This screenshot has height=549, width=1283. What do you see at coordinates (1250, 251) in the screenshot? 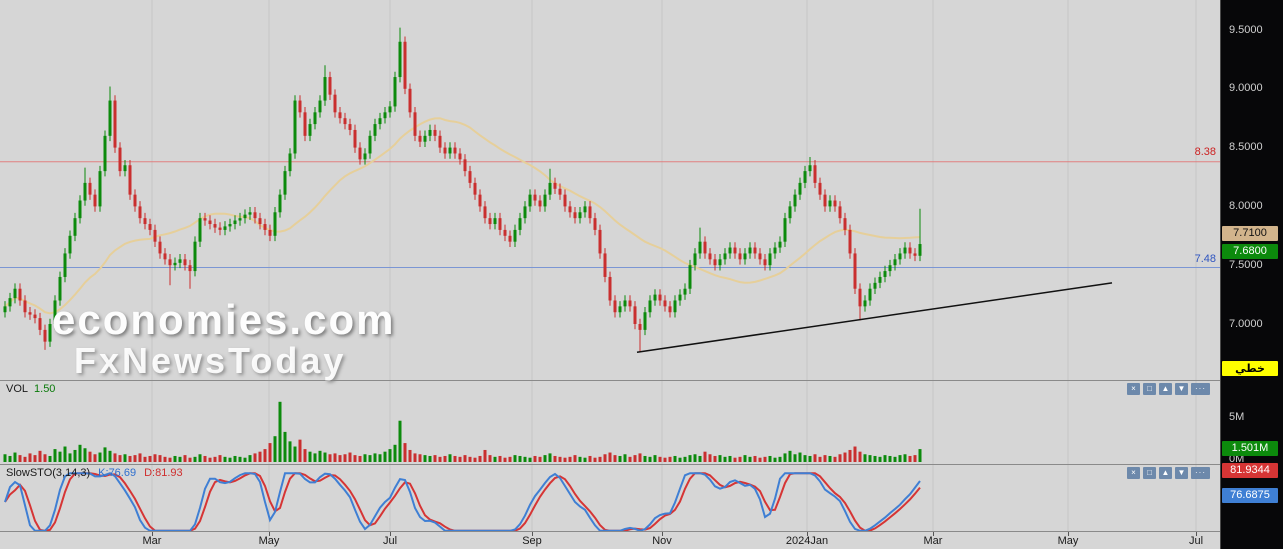
I see `last-price-badge: 7.6800` at bounding box center [1250, 251].